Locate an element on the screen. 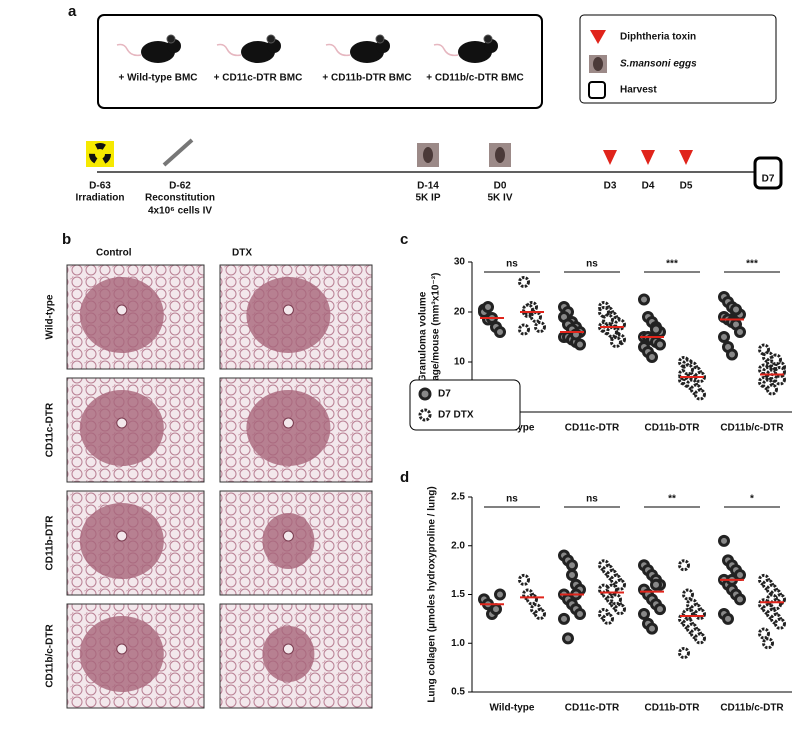  y-tick-label: 2.0 is located at coordinates (458, 545).